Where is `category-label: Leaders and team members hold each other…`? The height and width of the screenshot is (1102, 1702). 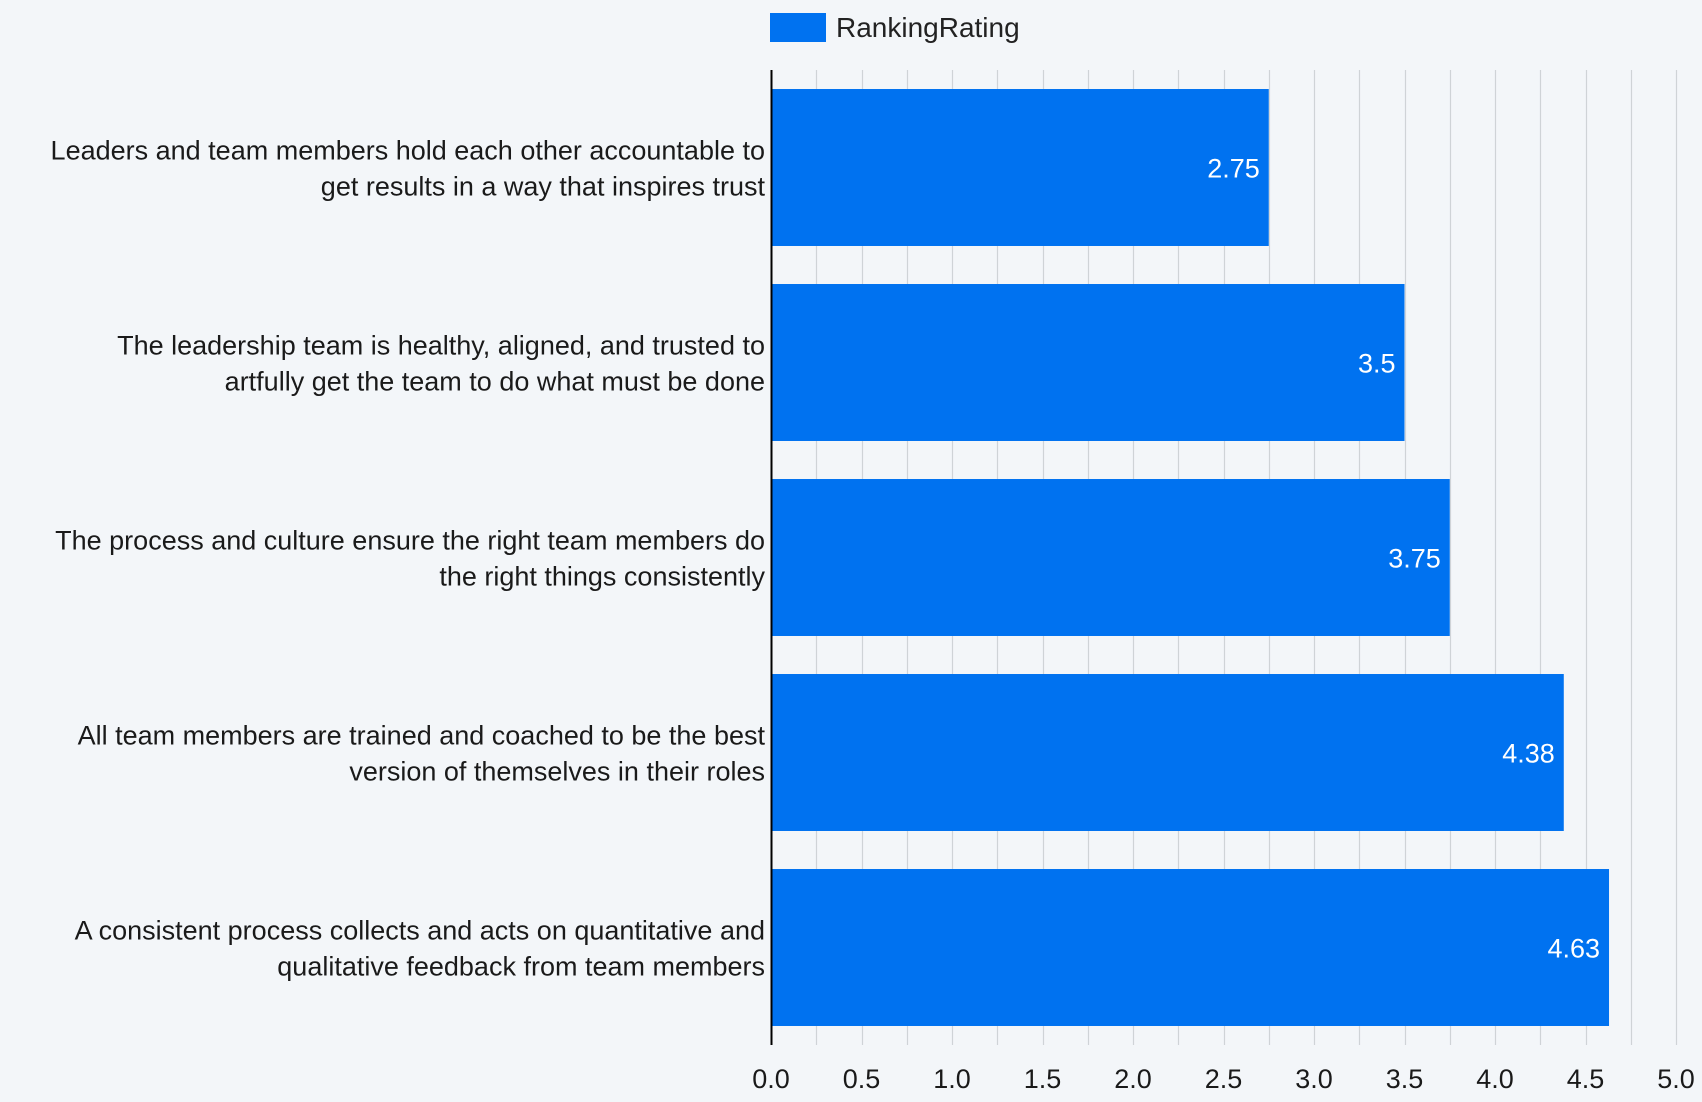
category-label: Leaders and team members hold each other… is located at coordinates (408, 151).